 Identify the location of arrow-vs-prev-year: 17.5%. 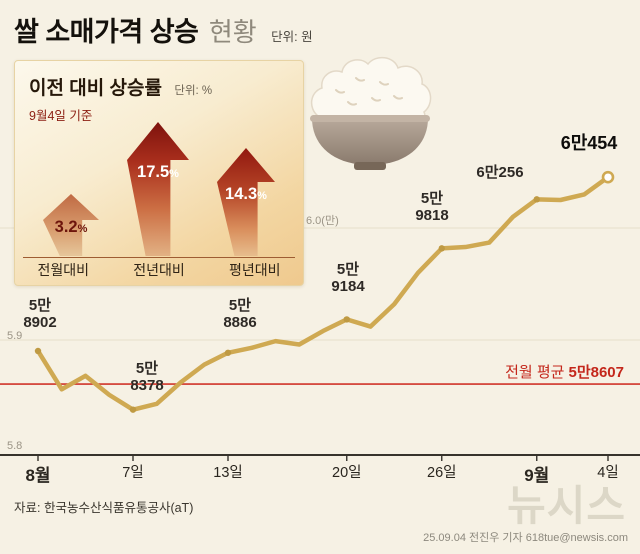
(158, 189).